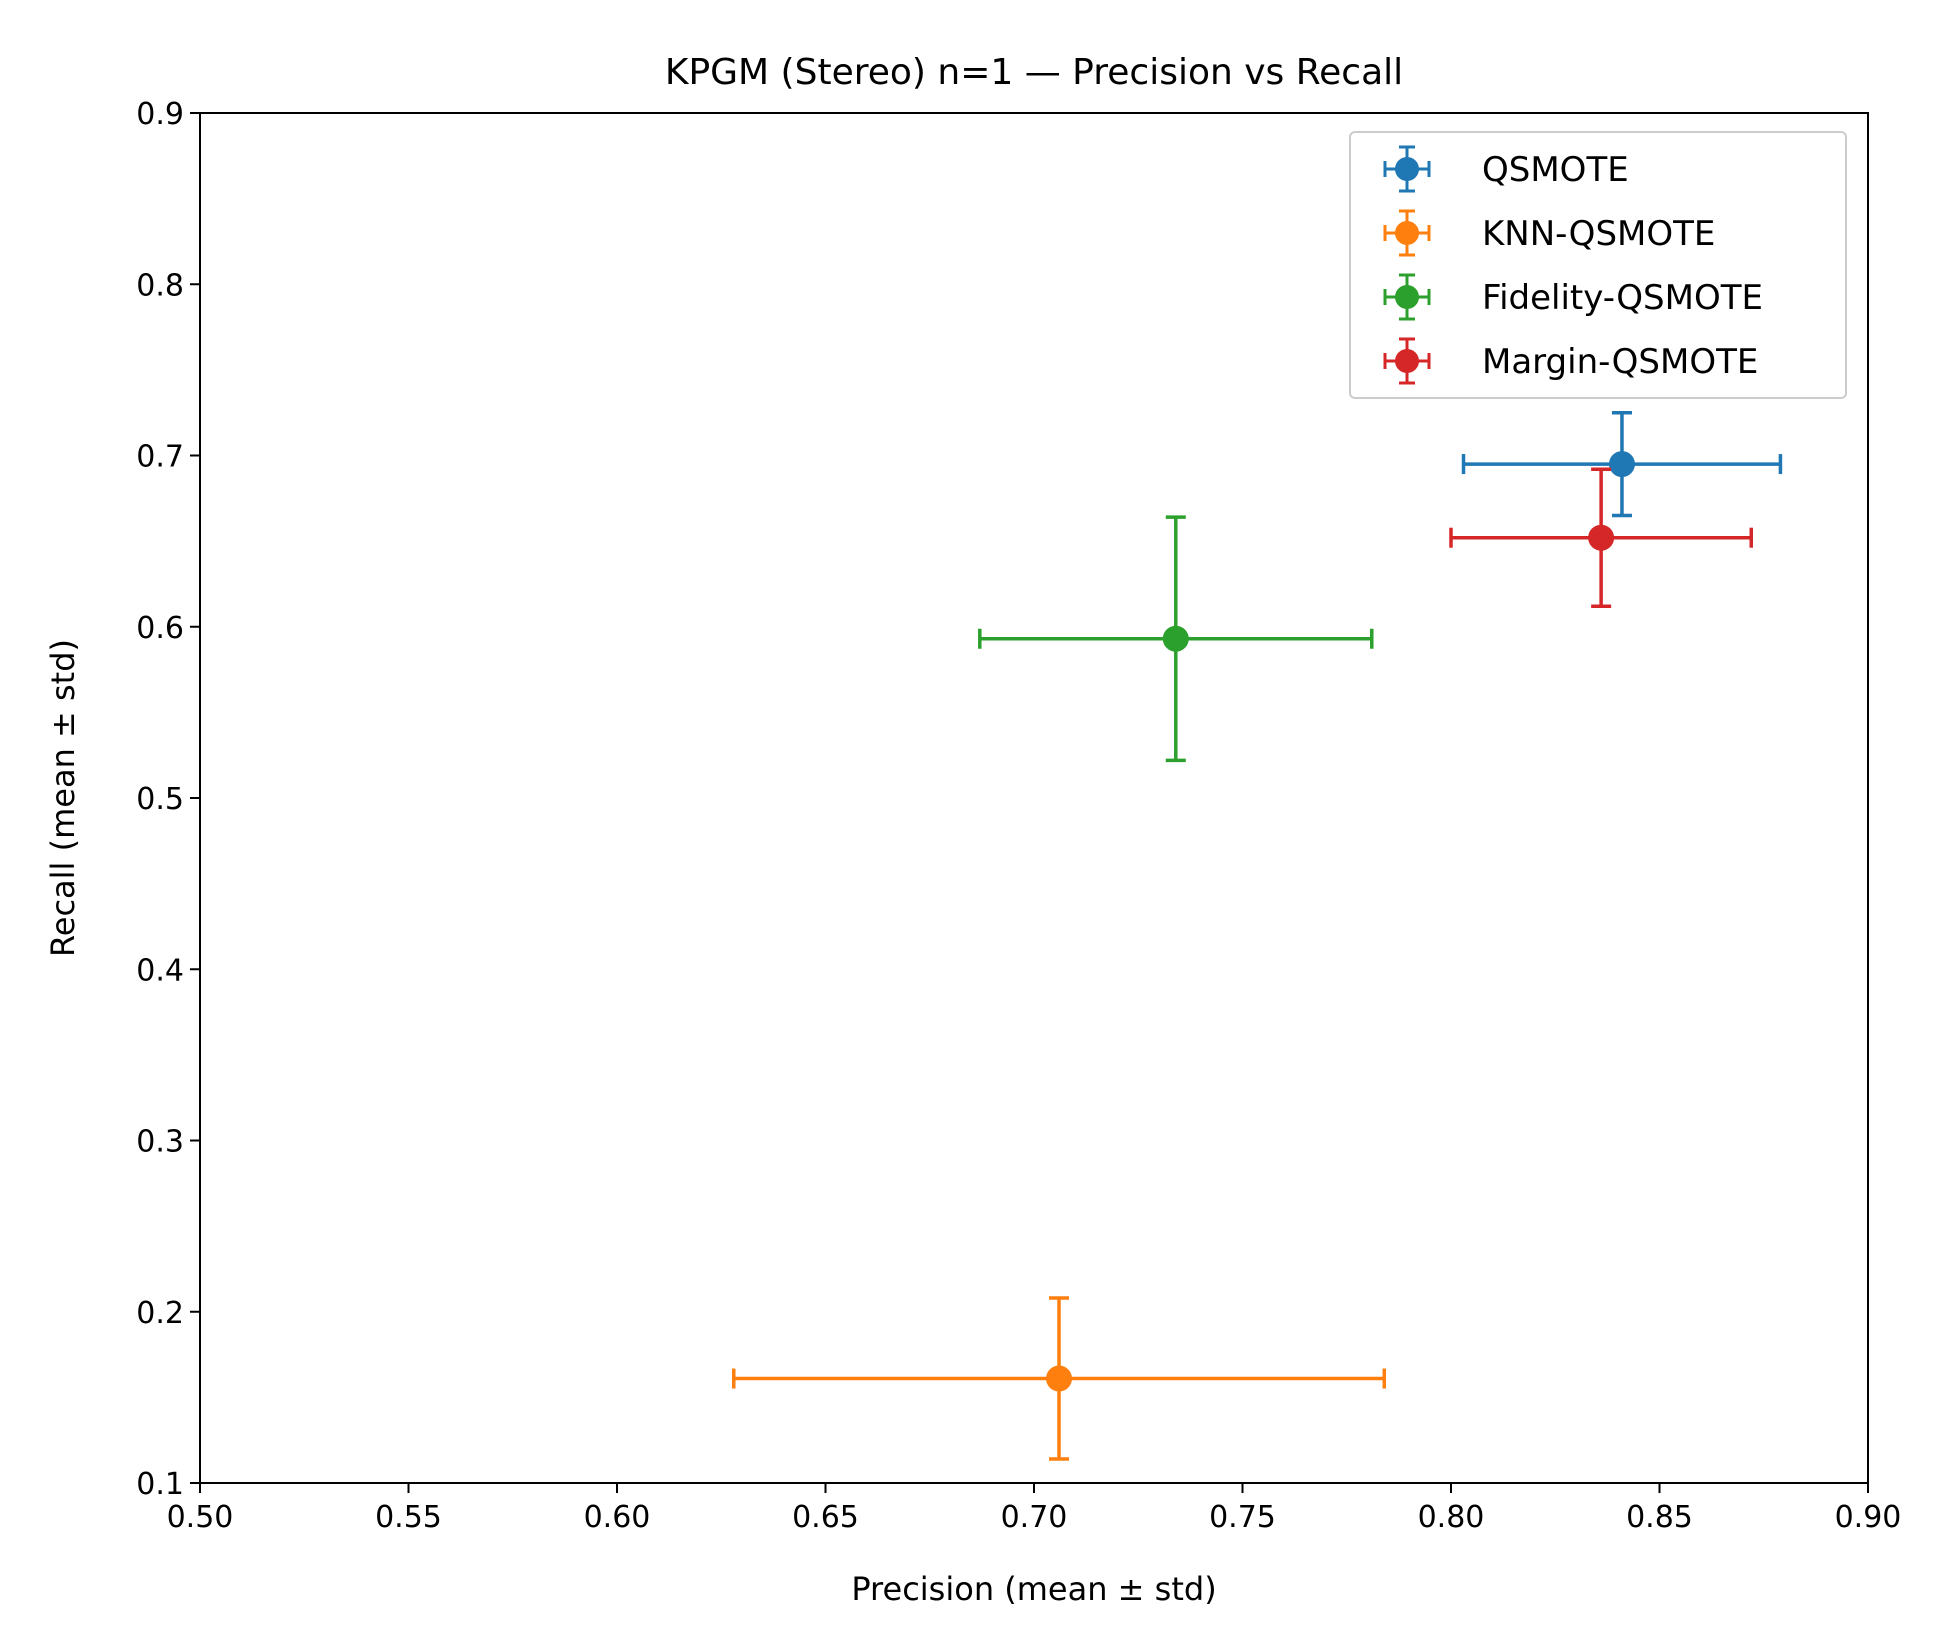 Image resolution: width=1950 pixels, height=1650 pixels. I want to click on x-tick-label: 0.75, so click(1242, 1517).